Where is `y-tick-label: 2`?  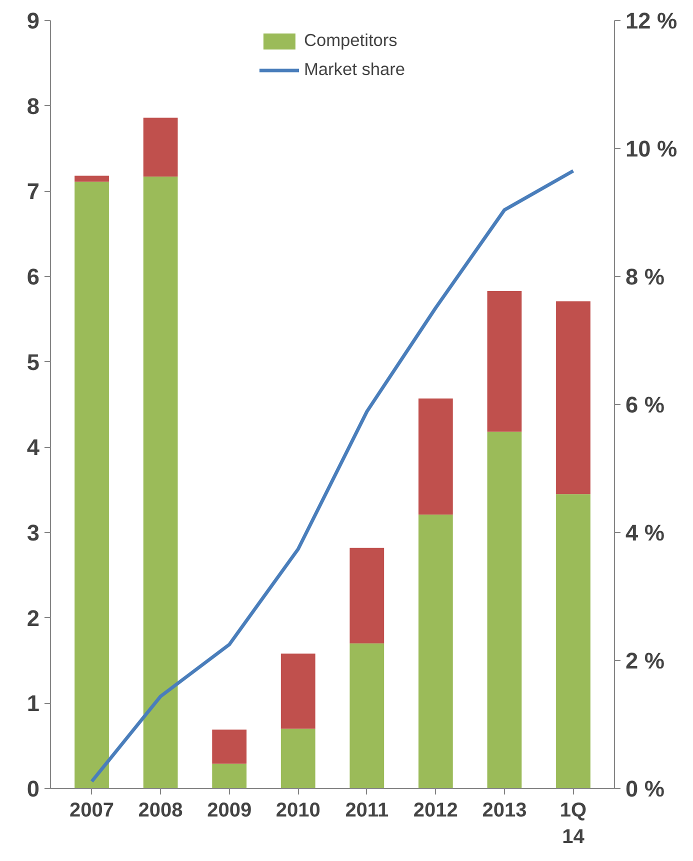
y-tick-label: 2 is located at coordinates (33, 617).